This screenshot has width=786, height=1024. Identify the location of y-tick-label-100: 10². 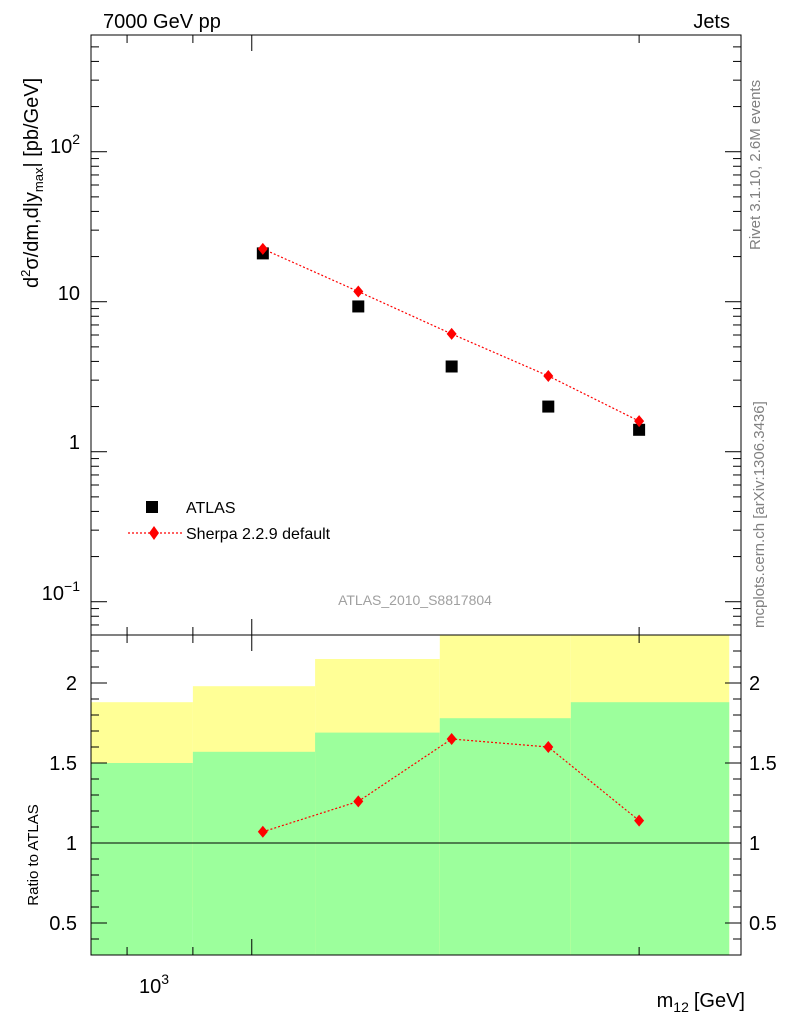
(65, 144).